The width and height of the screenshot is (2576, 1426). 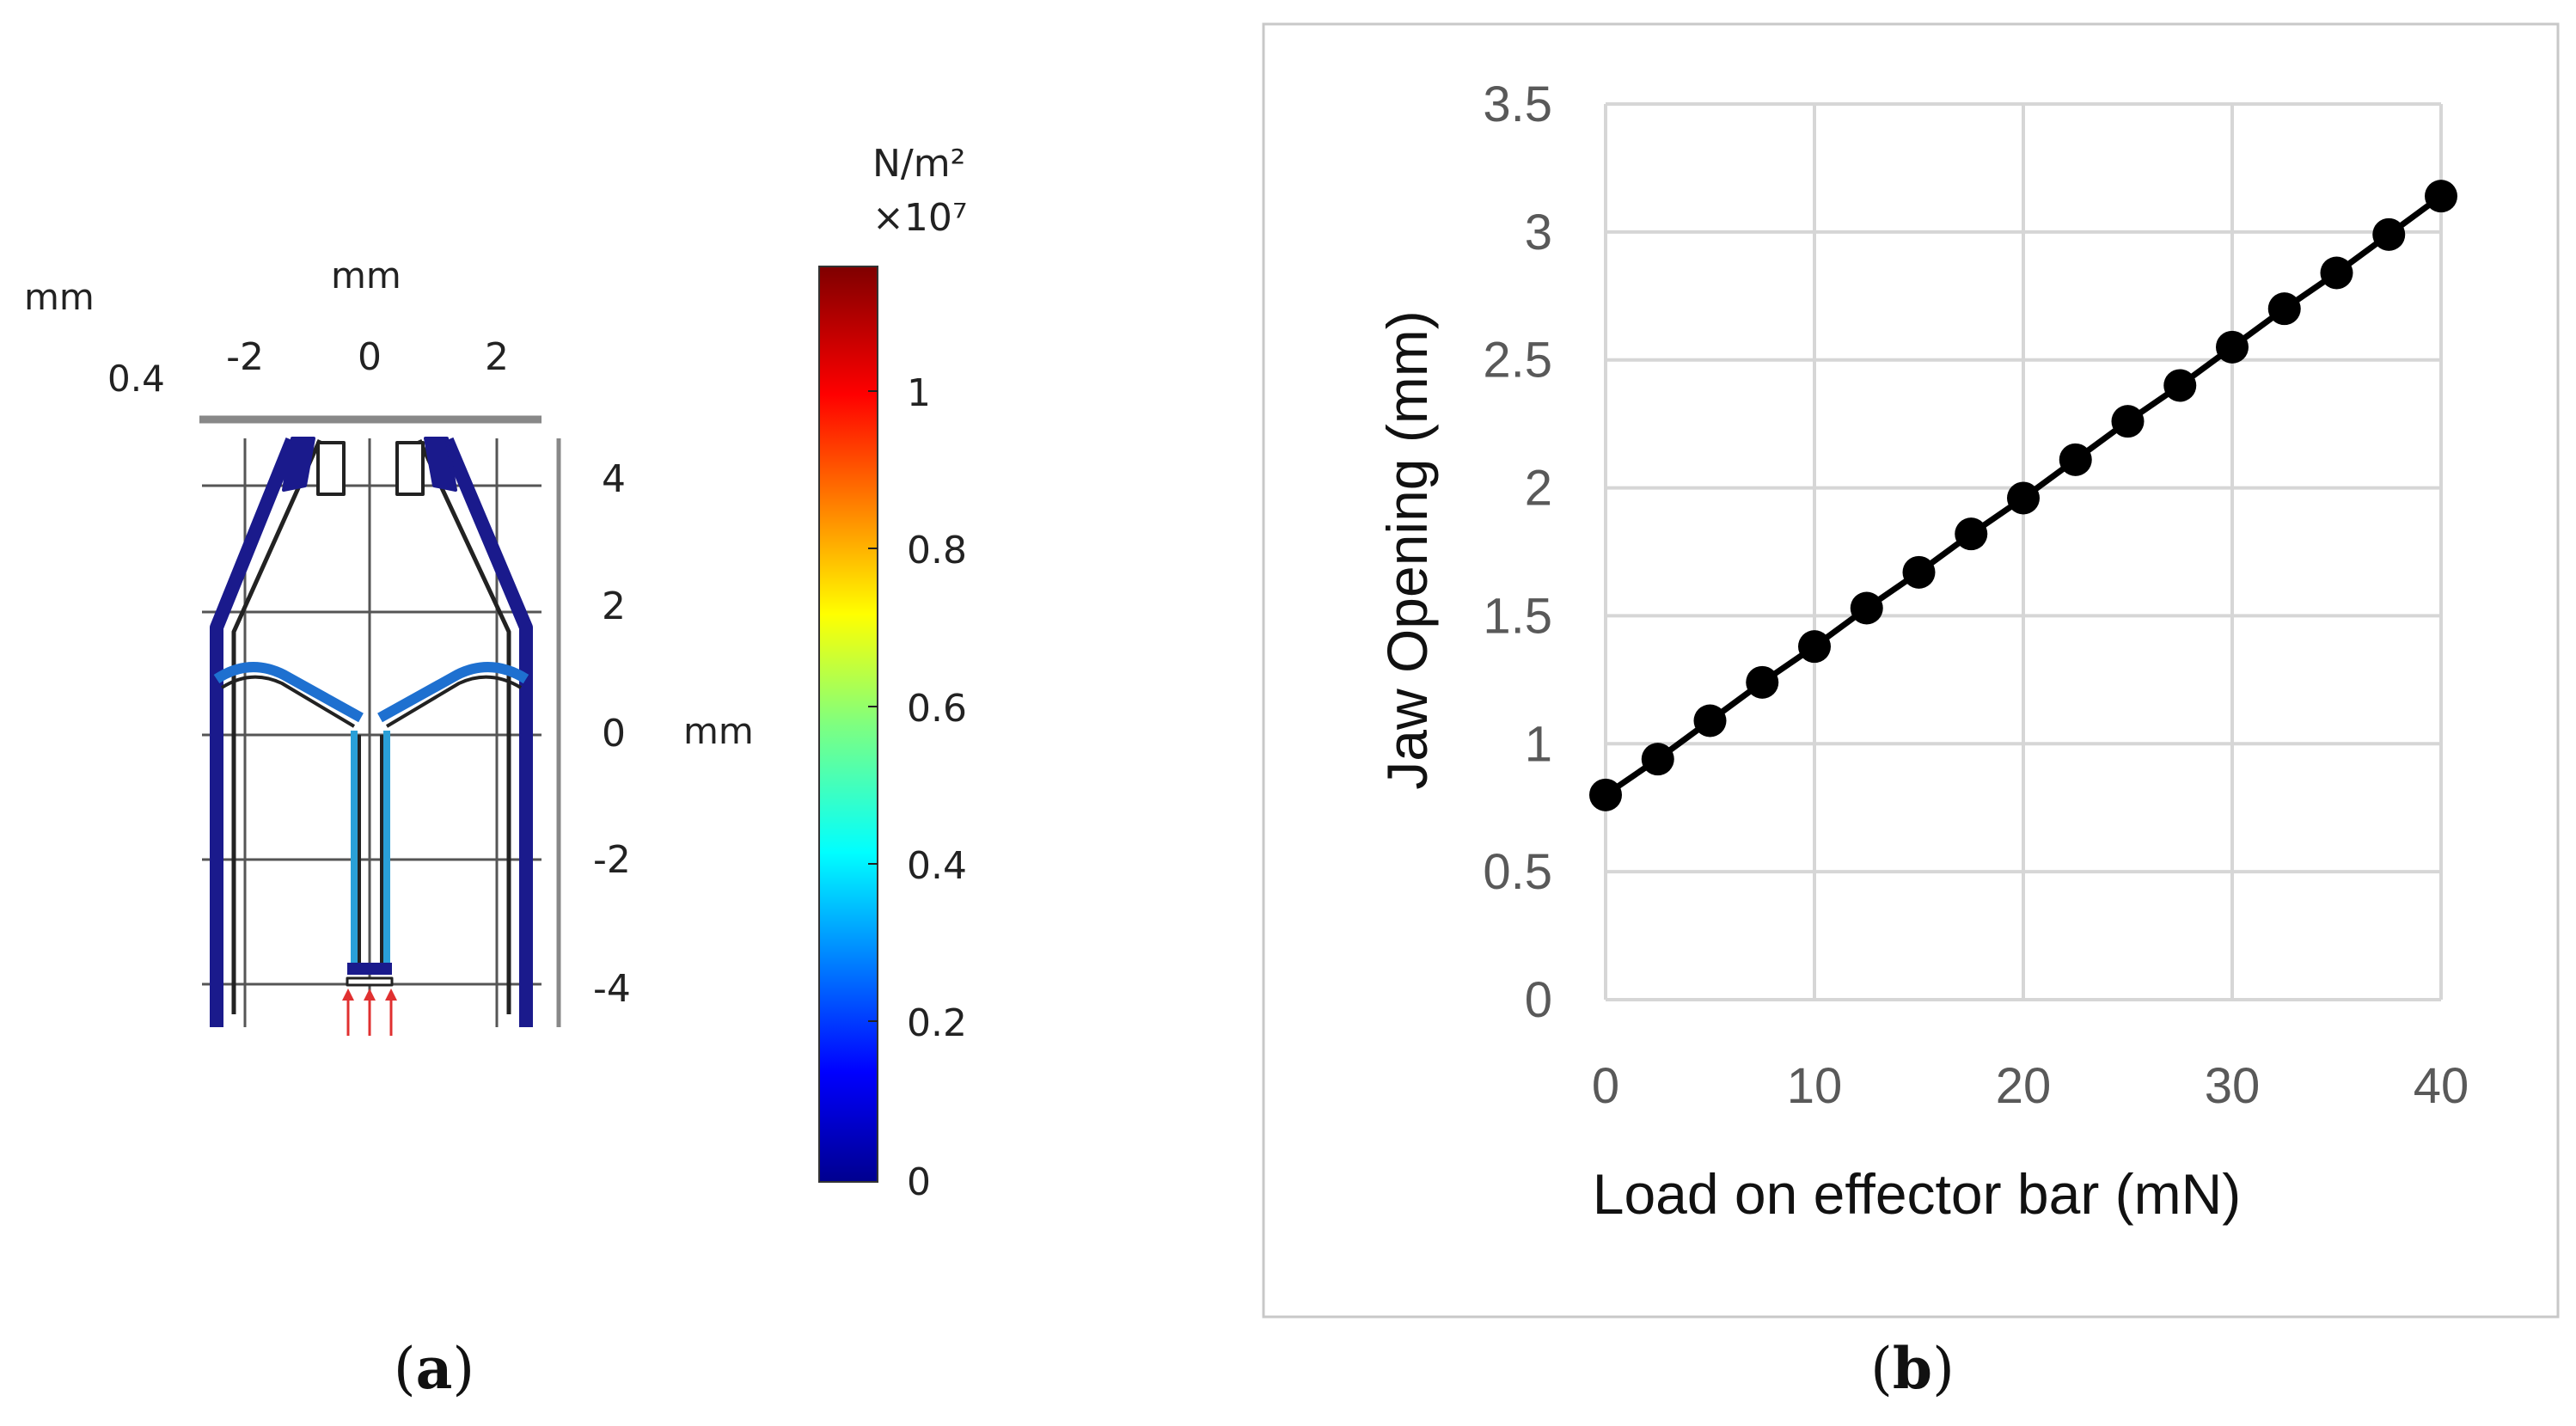 What do you see at coordinates (1517, 872) in the screenshot?
I see `y-tick-label: 0.5` at bounding box center [1517, 872].